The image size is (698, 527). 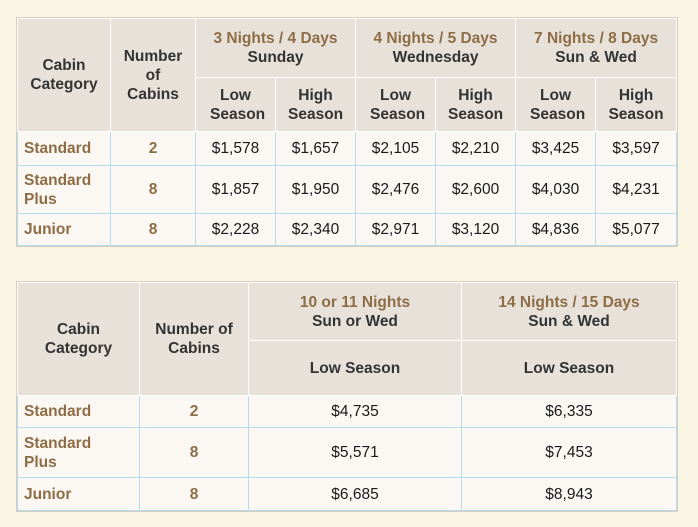 I want to click on price-cell: $1,950, so click(x=316, y=190).